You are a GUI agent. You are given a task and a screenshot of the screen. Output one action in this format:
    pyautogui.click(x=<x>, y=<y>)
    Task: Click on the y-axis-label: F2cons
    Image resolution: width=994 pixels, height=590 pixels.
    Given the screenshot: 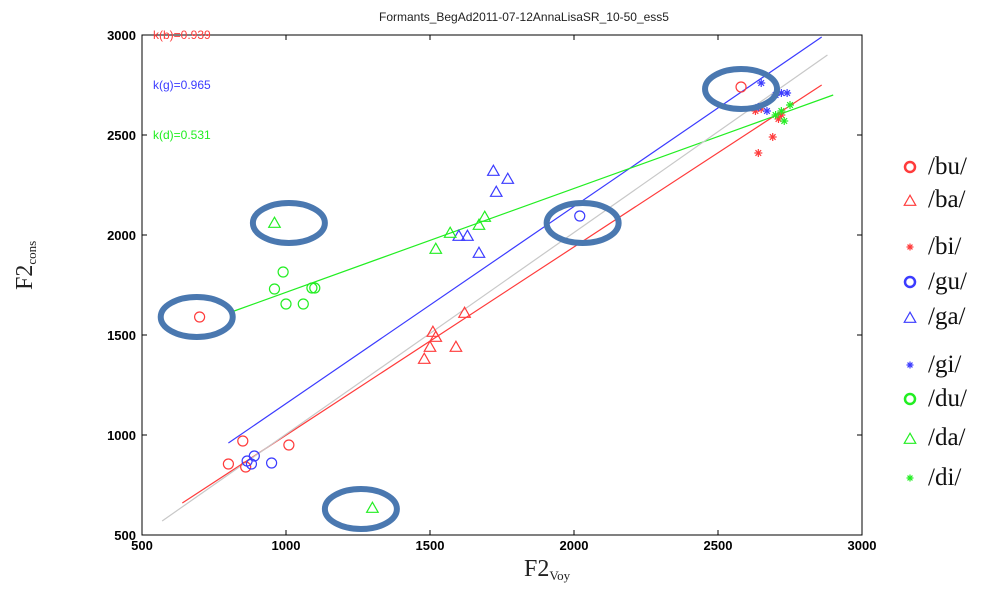 What is the action you would take?
    pyautogui.click(x=26, y=265)
    